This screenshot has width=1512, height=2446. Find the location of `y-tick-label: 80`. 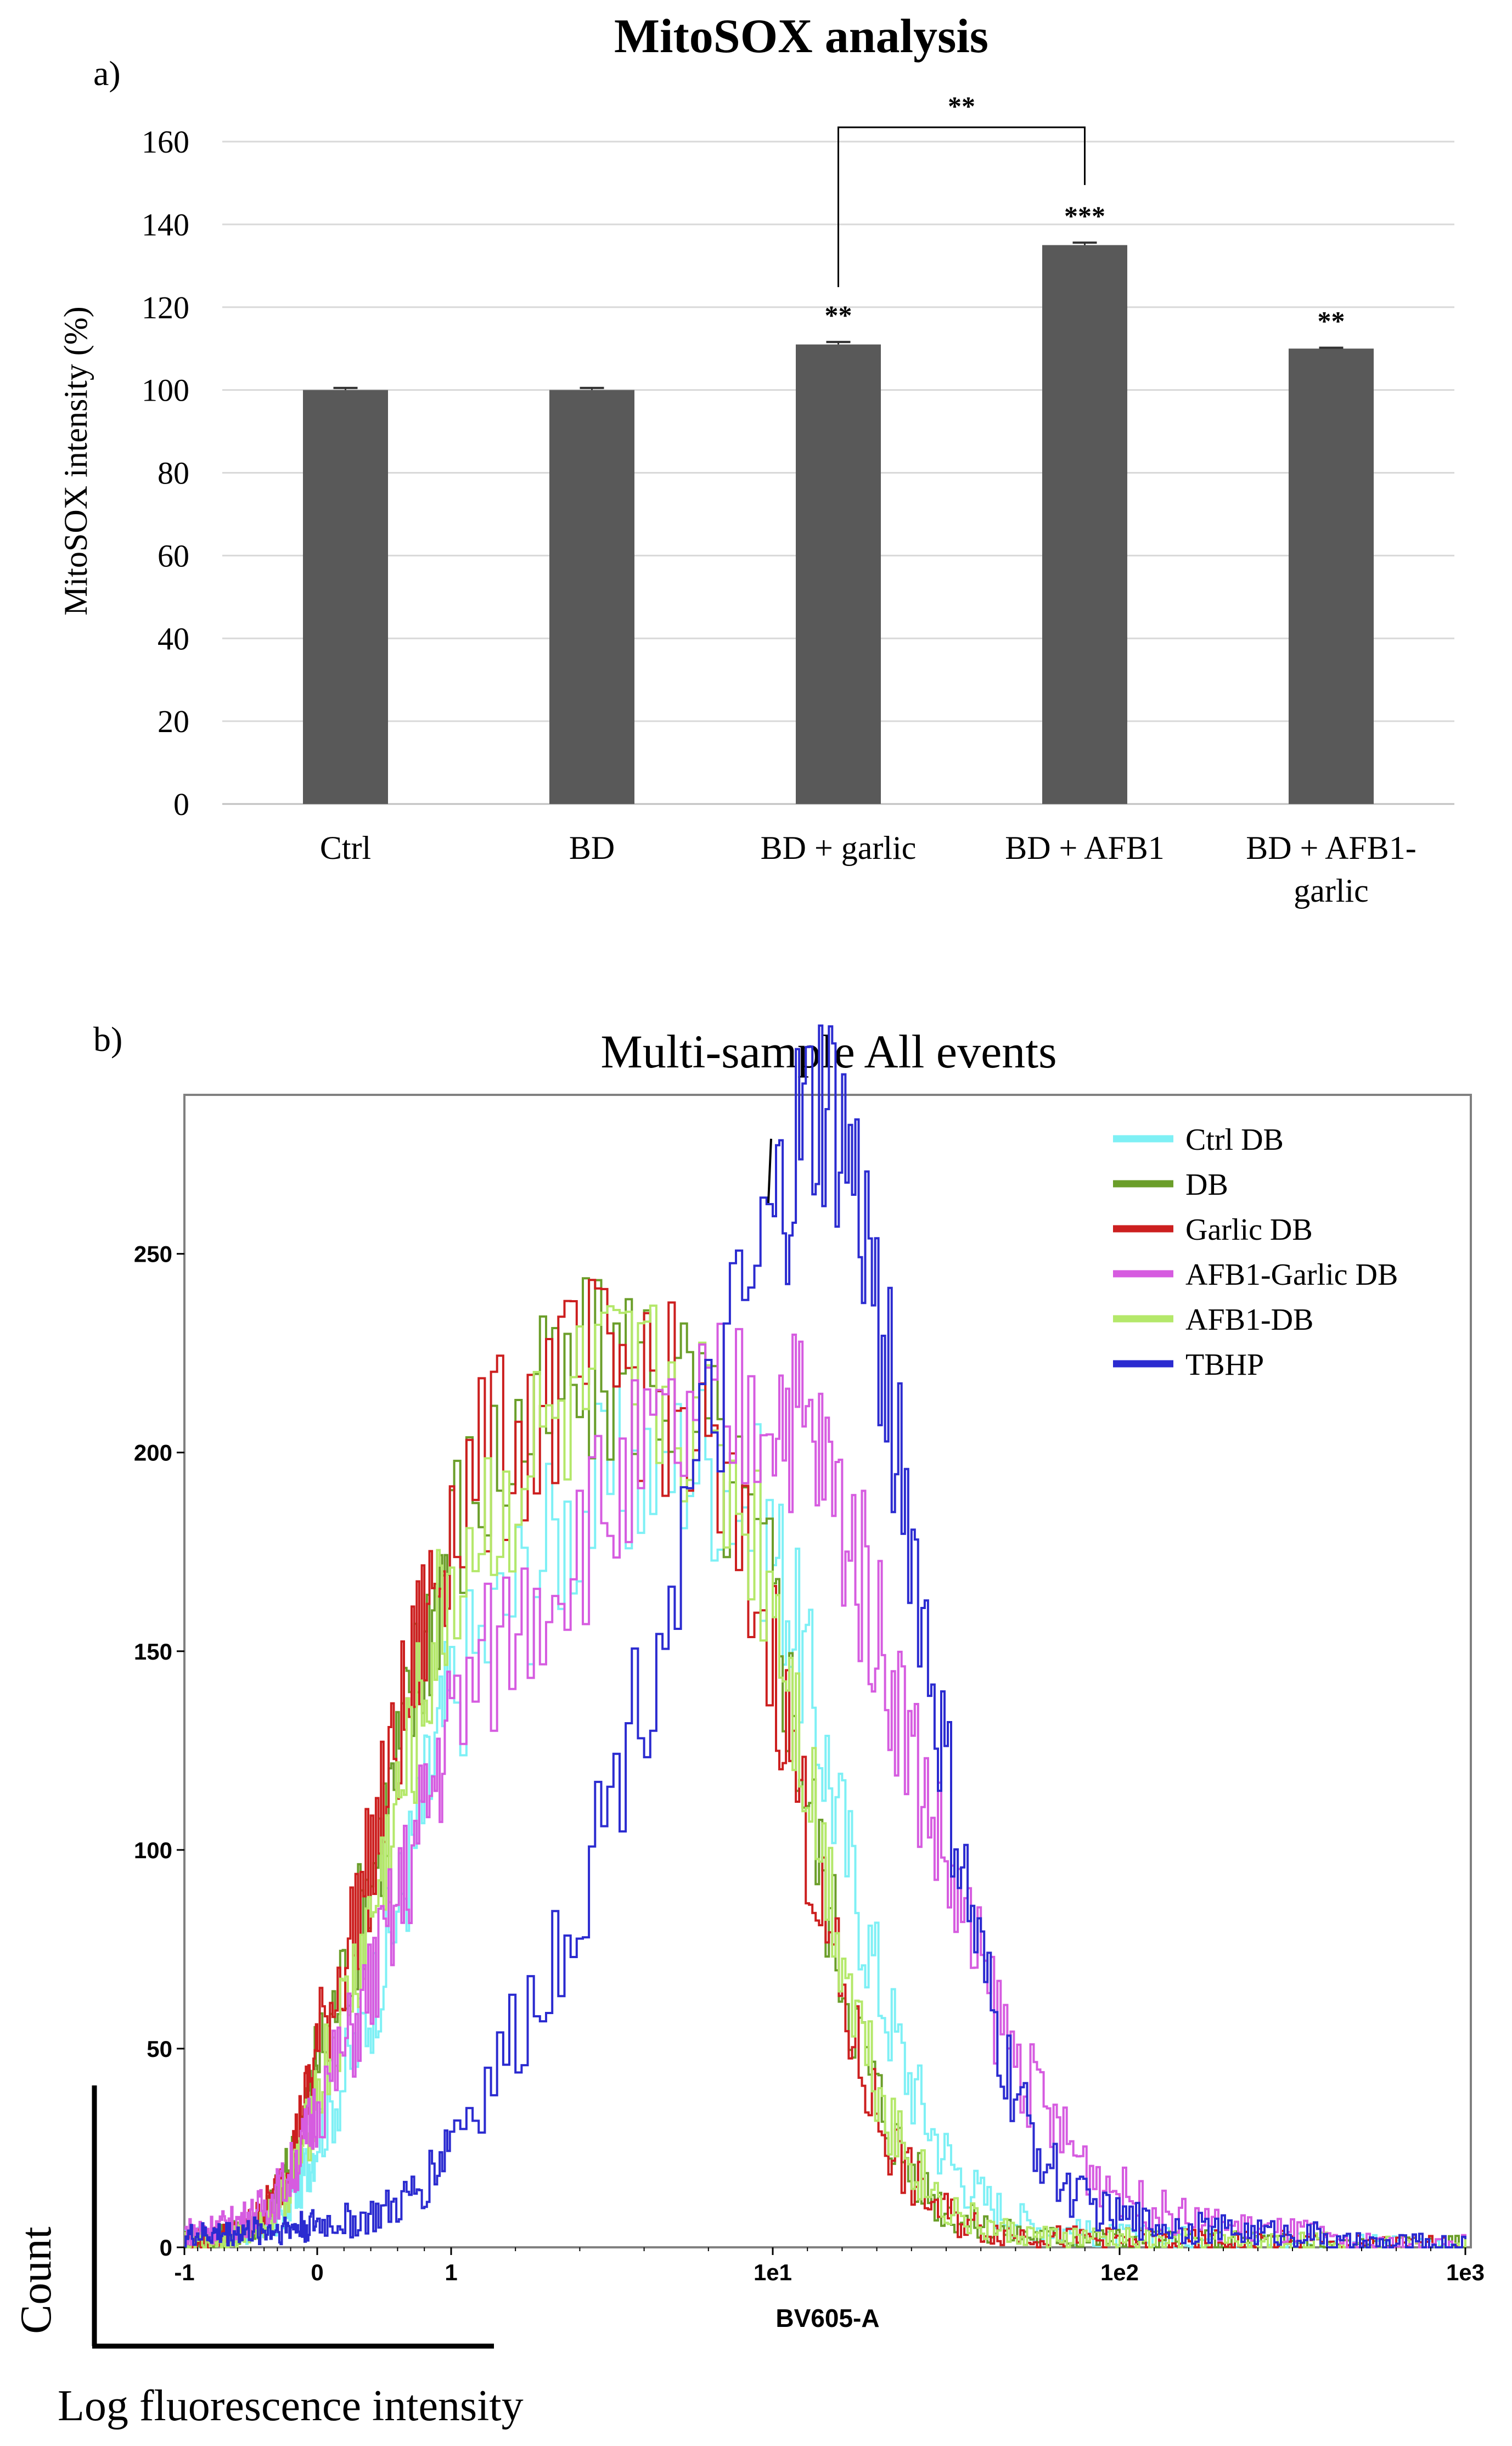

y-tick-label: 80 is located at coordinates (173, 473).